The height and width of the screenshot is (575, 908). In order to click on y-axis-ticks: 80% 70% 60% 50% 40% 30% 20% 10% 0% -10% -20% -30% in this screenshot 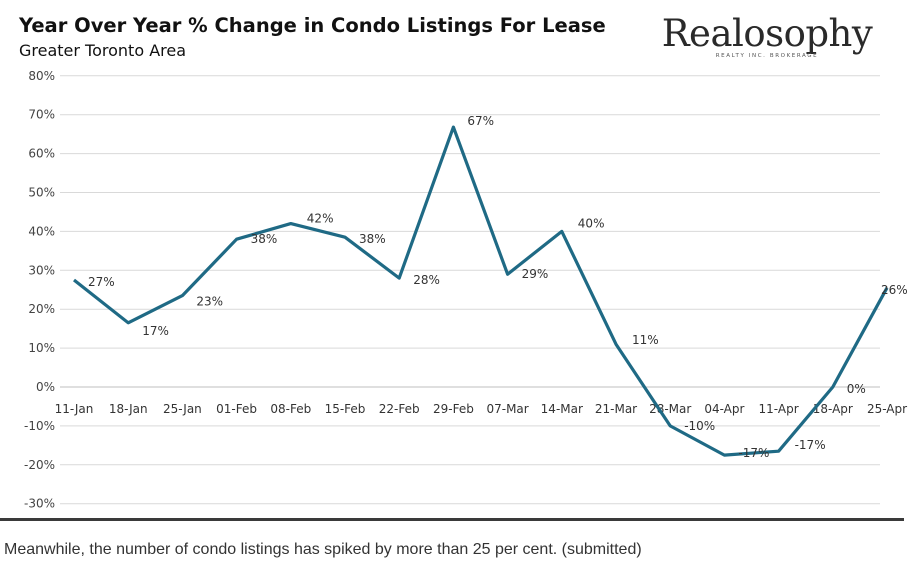, I will do `click(39, 290)`.